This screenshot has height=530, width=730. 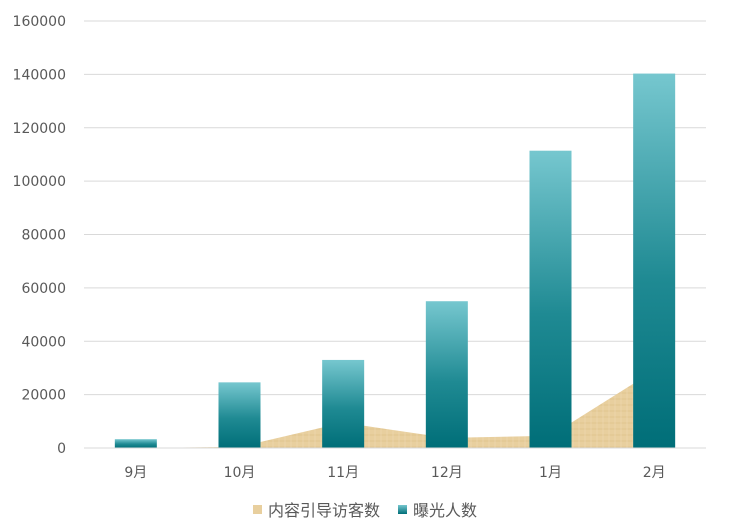 I want to click on legend-item-visitors: 内容引导访客数, so click(x=316, y=509).